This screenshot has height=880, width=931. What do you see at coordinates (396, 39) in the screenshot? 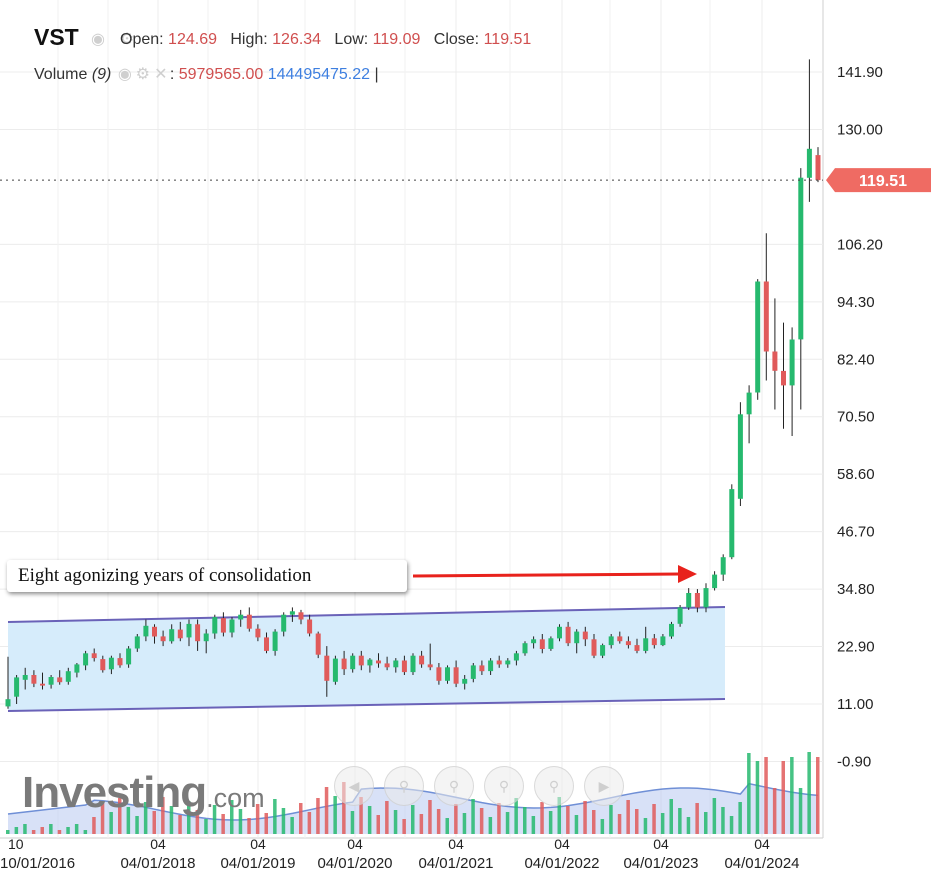
I see `low-value: 119.09` at bounding box center [396, 39].